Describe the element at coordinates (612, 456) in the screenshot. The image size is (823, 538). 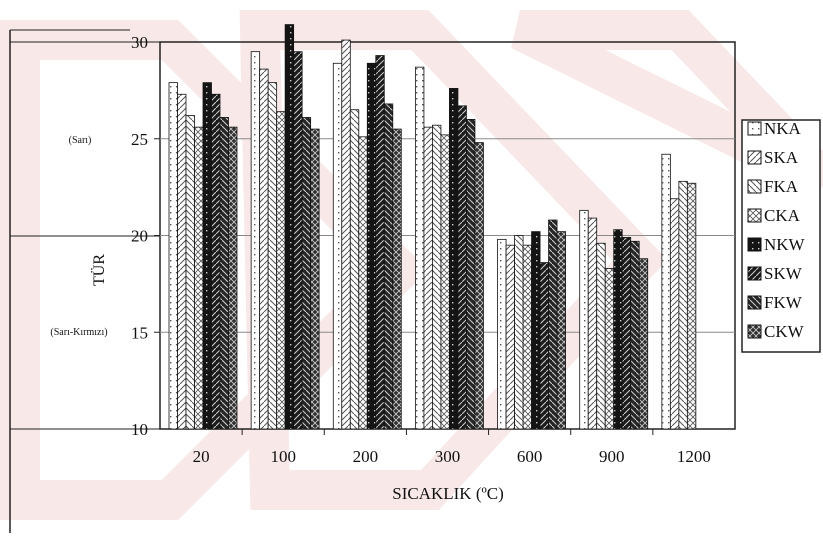
I see `x-tick-label: 900` at that location.